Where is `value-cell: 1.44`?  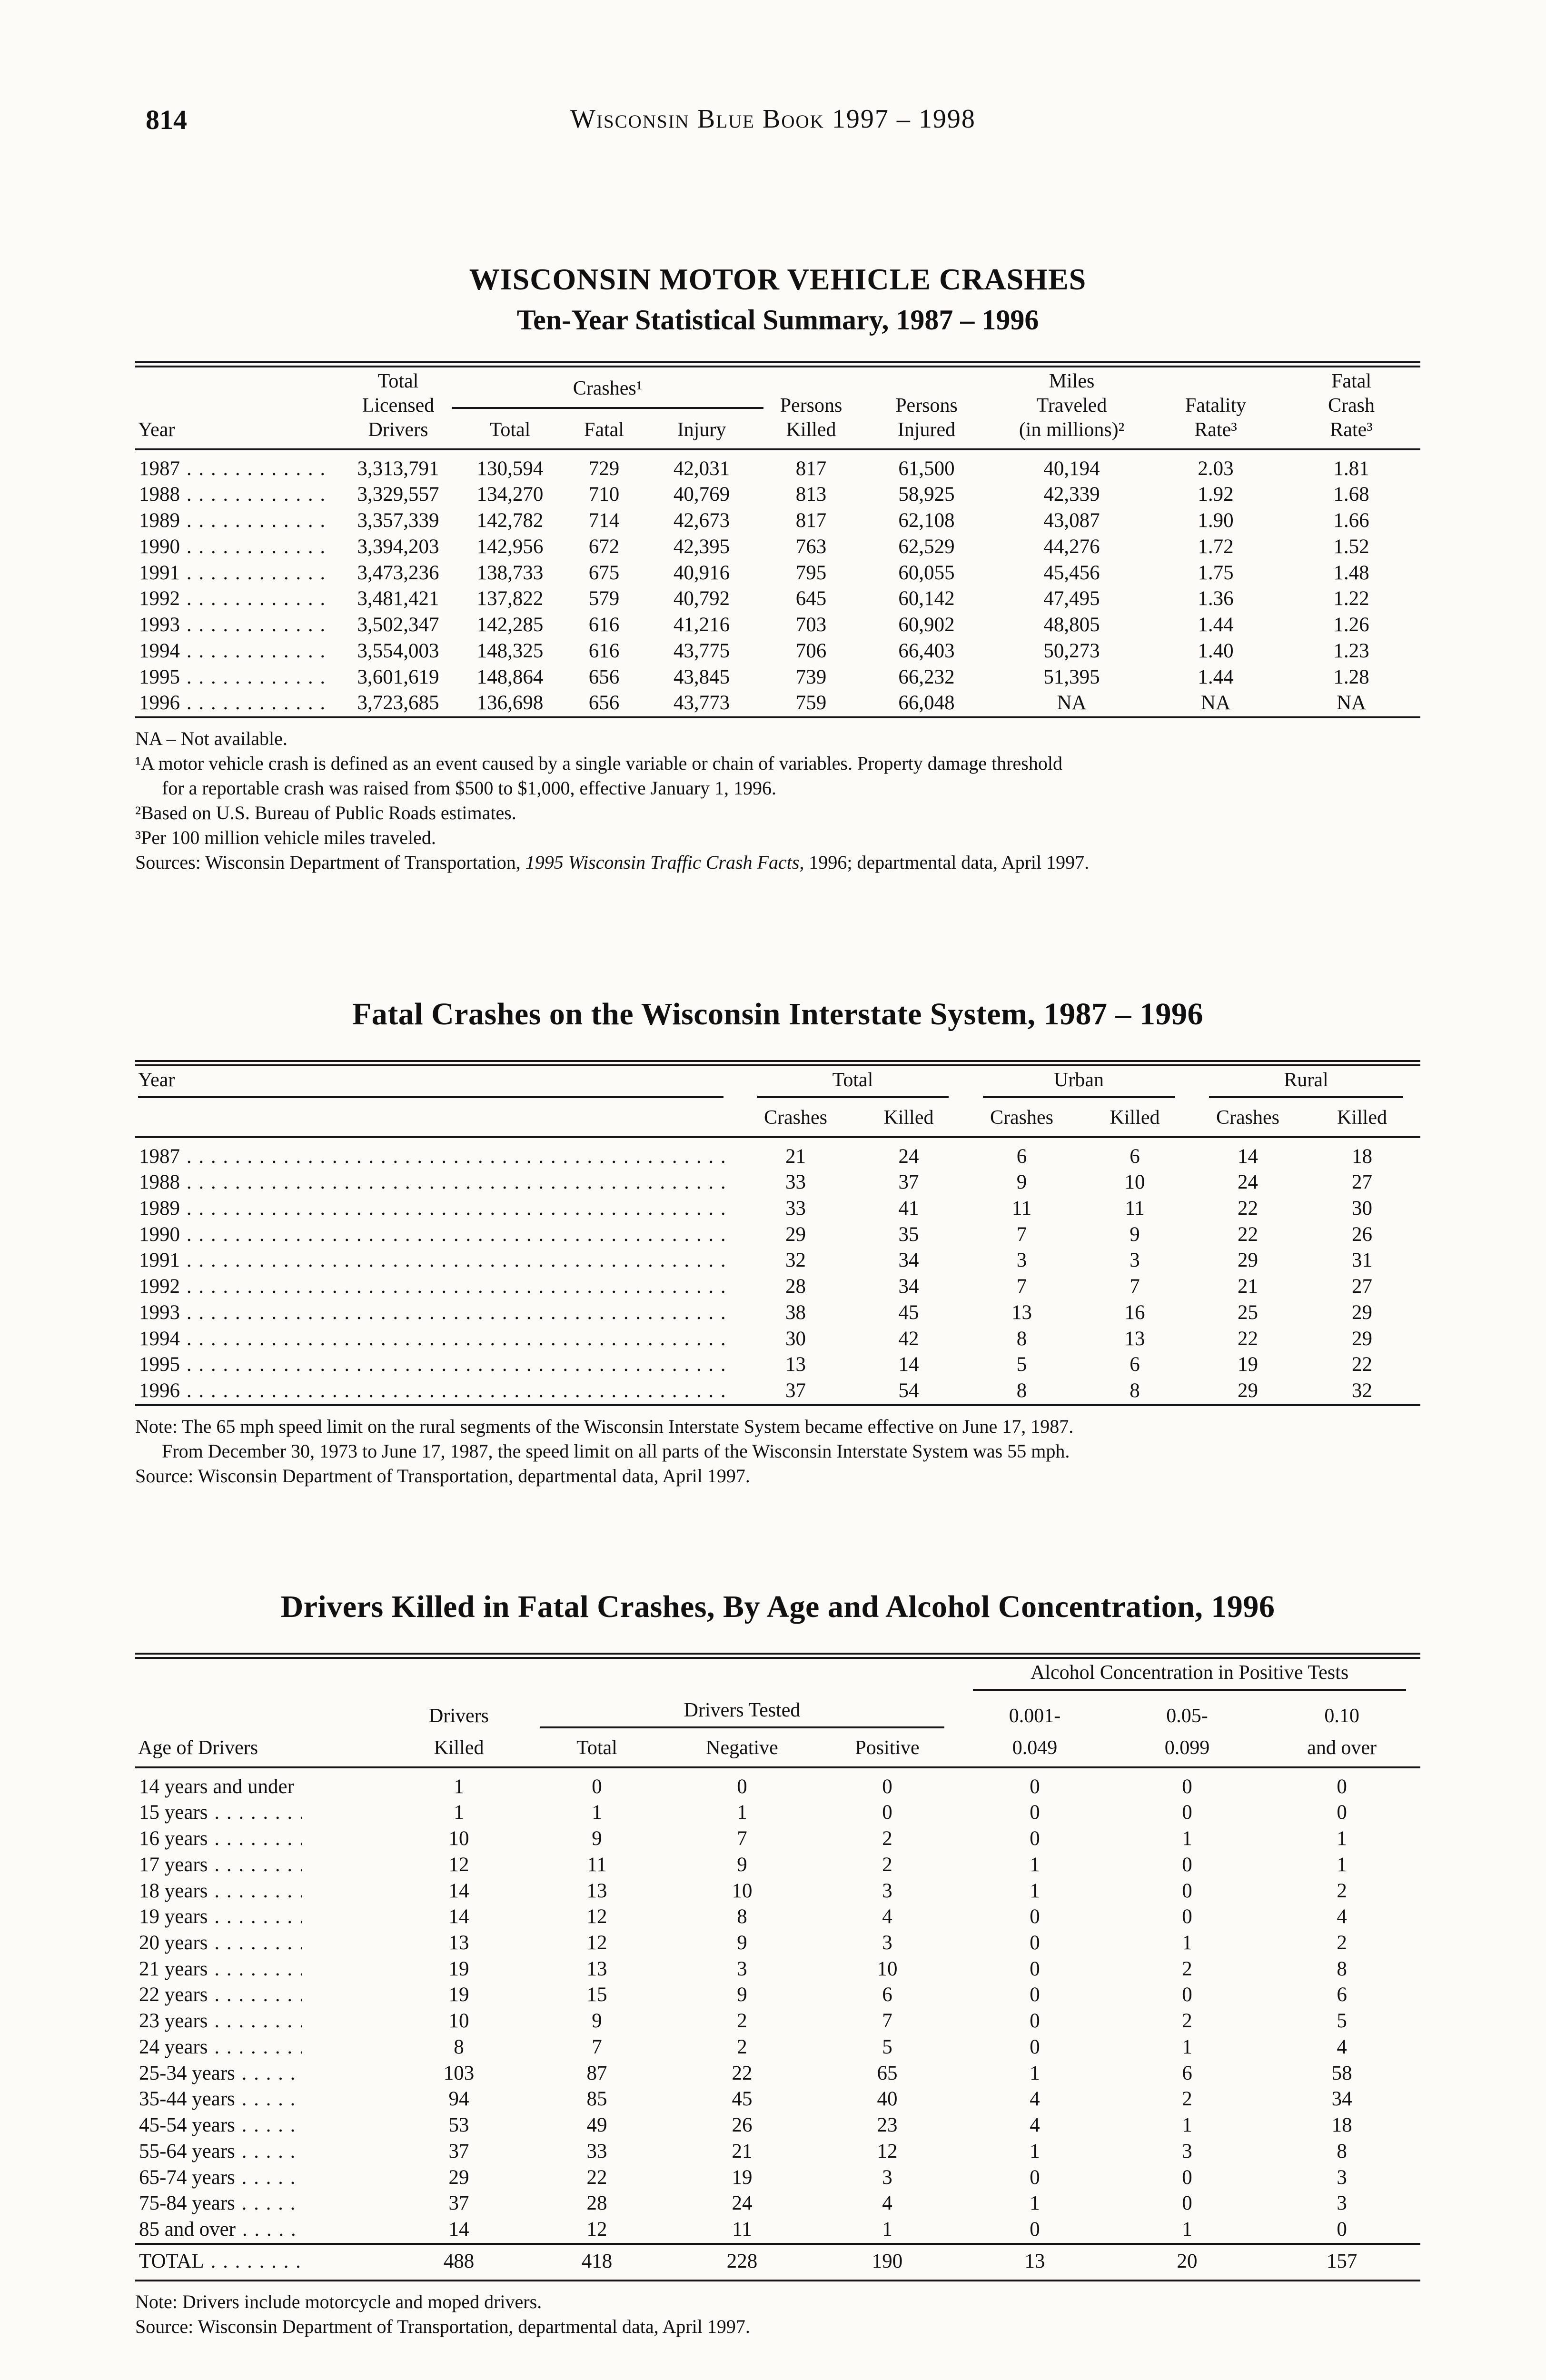 value-cell: 1.44 is located at coordinates (1216, 676).